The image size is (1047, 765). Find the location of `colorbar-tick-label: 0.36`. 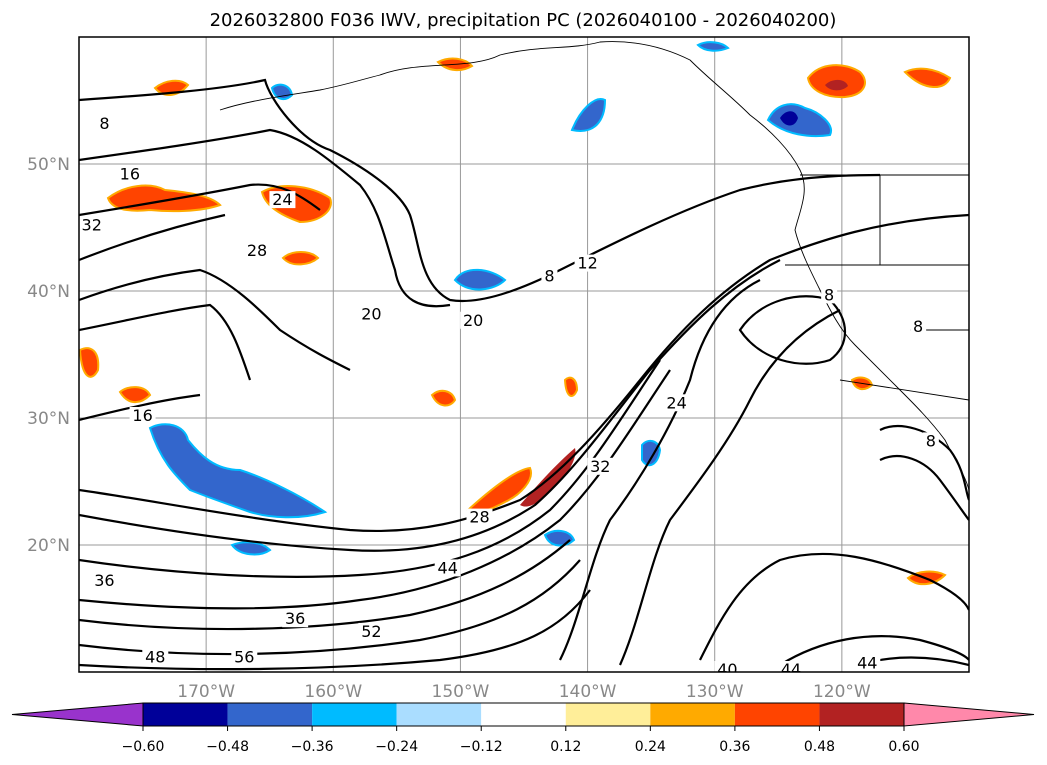

colorbar-tick-label: 0.36 is located at coordinates (734, 747).